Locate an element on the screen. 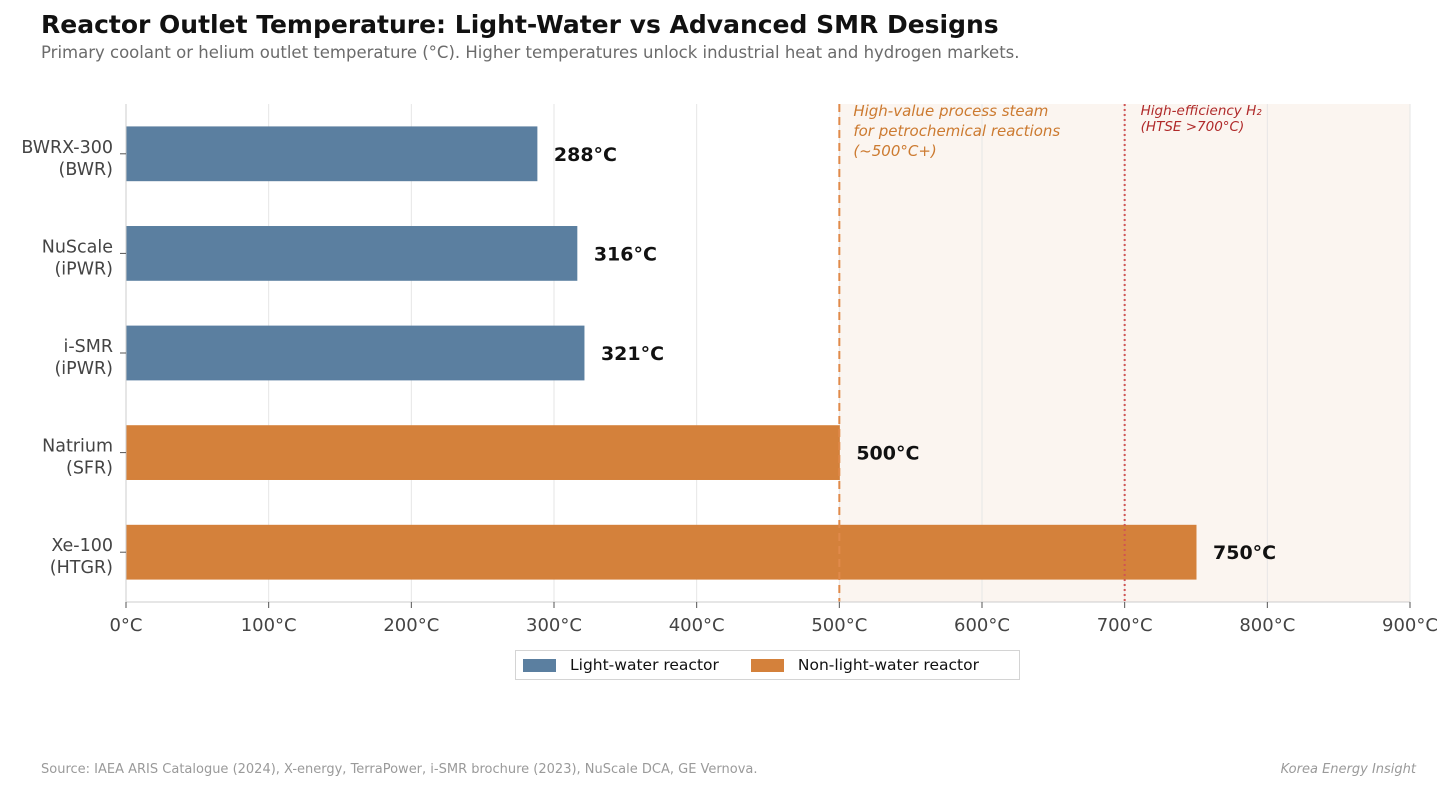 The height and width of the screenshot is (791, 1456). x-tick-label-300: 300°C is located at coordinates (554, 625).